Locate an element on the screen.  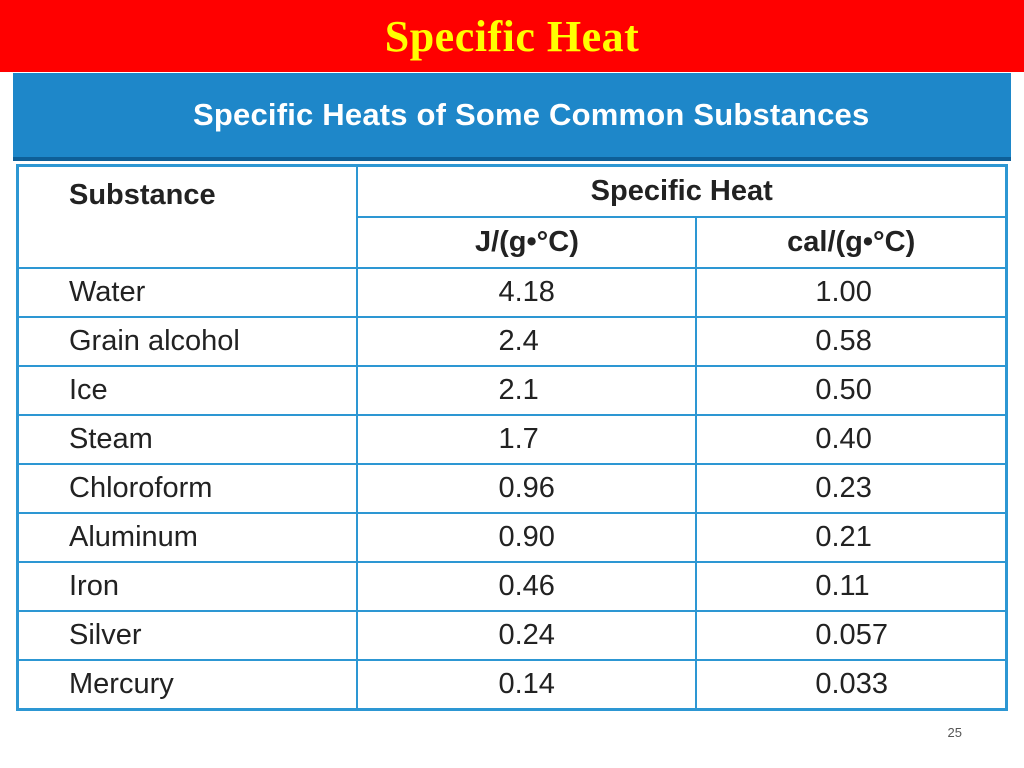
cell-substance: Ice is located at coordinates (187, 390).